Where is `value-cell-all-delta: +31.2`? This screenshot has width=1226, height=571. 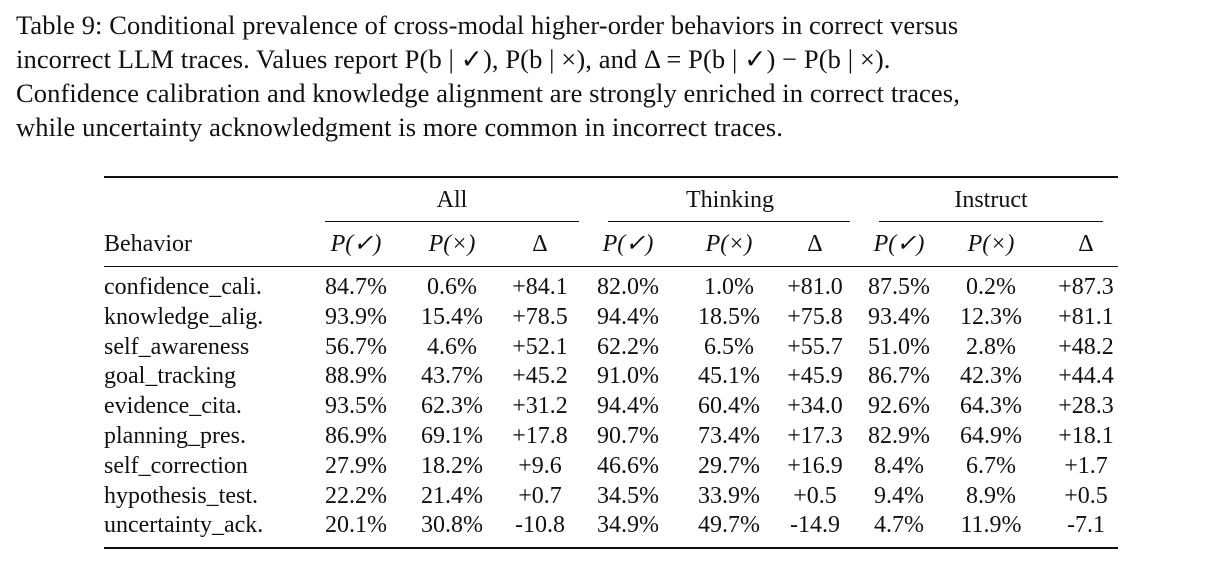 value-cell-all-delta: +31.2 is located at coordinates (540, 406).